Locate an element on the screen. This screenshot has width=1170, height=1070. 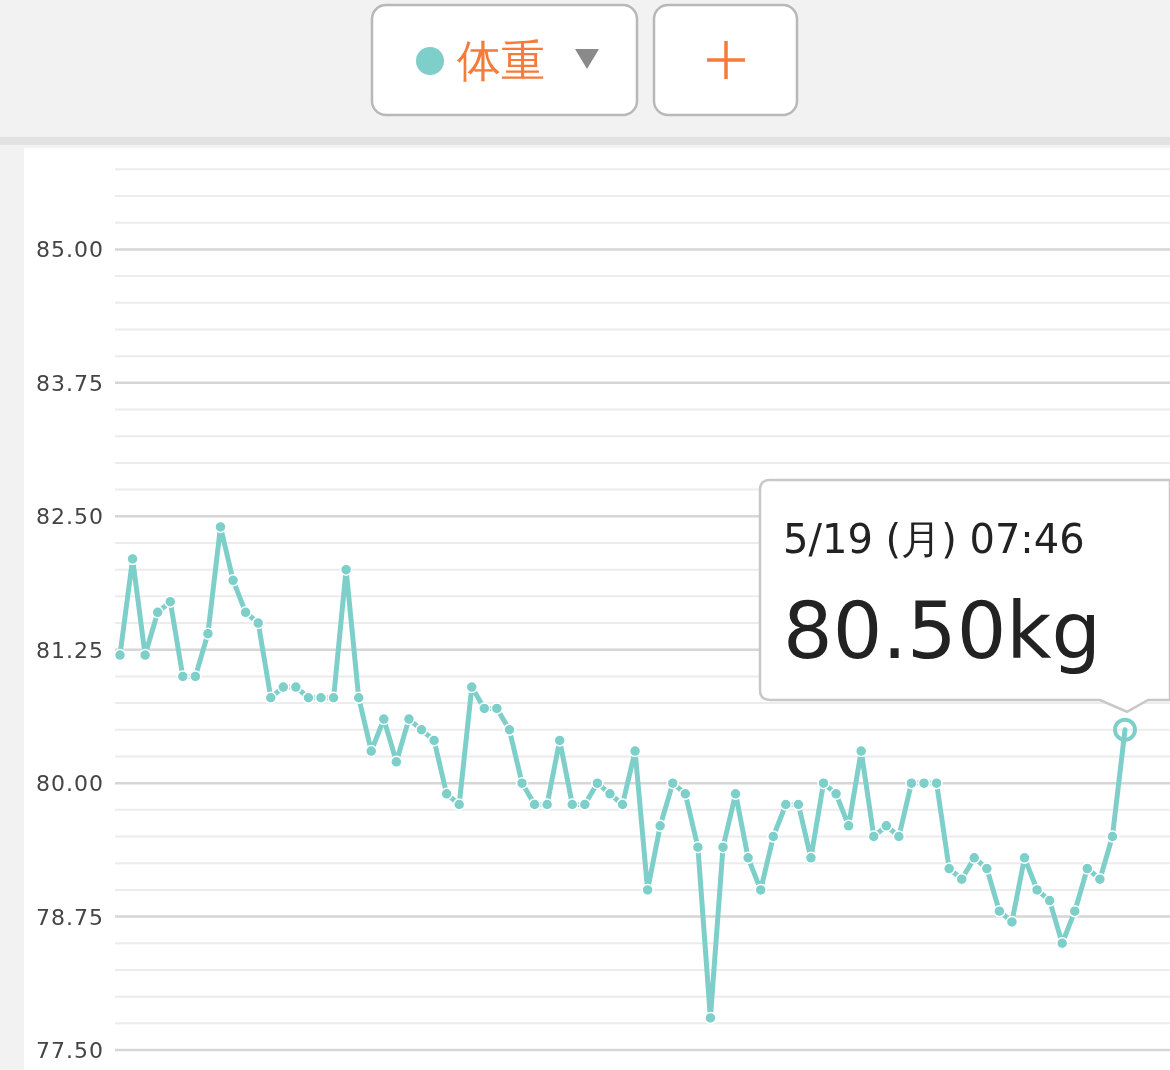
tooltip: 5/19 (月) 07:46 80.50kg is located at coordinates (964, 595).